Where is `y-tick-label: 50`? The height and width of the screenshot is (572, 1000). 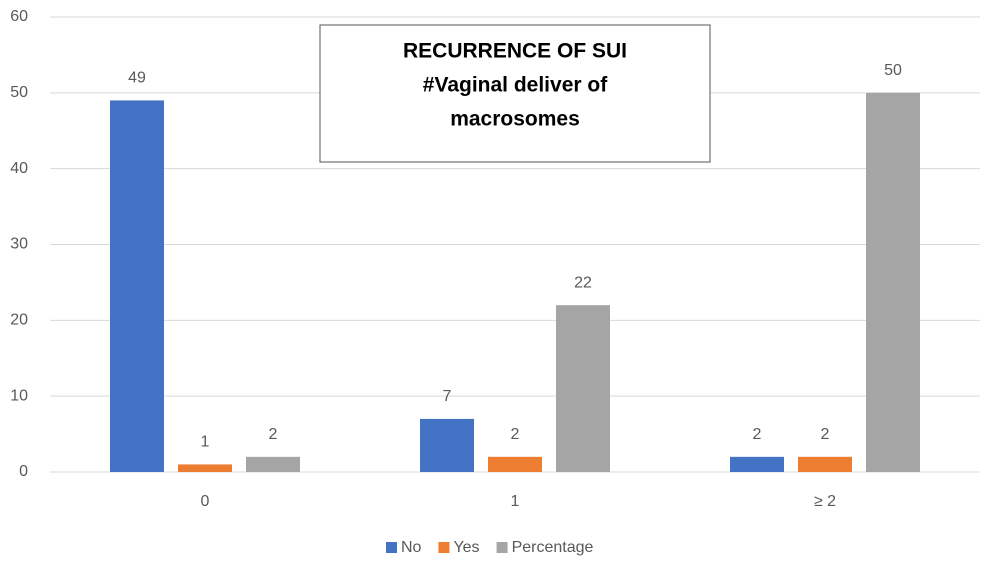
y-tick-label: 50 is located at coordinates (19, 92).